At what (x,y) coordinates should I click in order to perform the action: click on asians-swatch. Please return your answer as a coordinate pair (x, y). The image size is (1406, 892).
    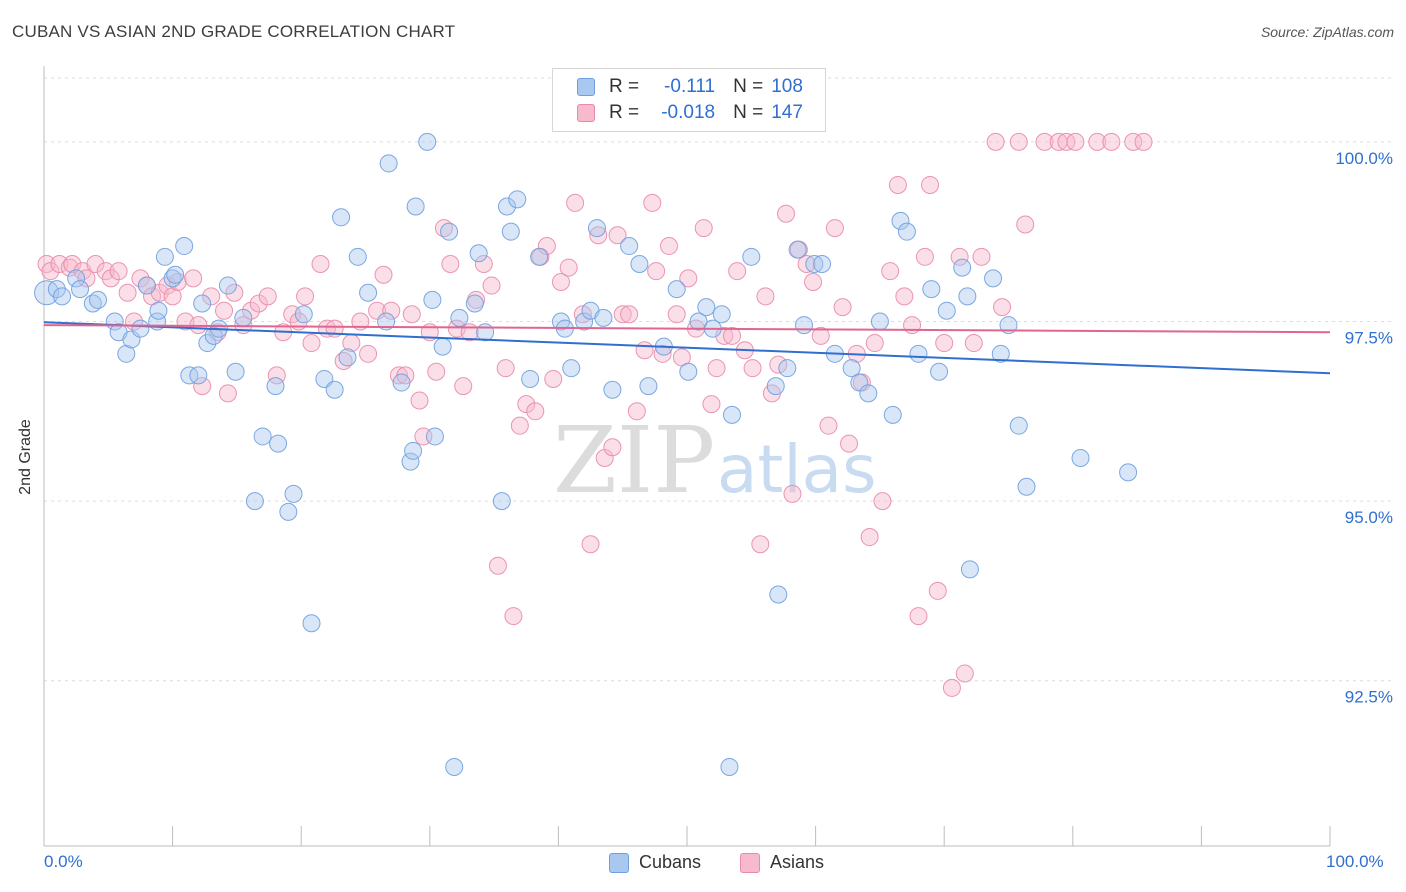
    Looking at the image, I should click on (586, 113).